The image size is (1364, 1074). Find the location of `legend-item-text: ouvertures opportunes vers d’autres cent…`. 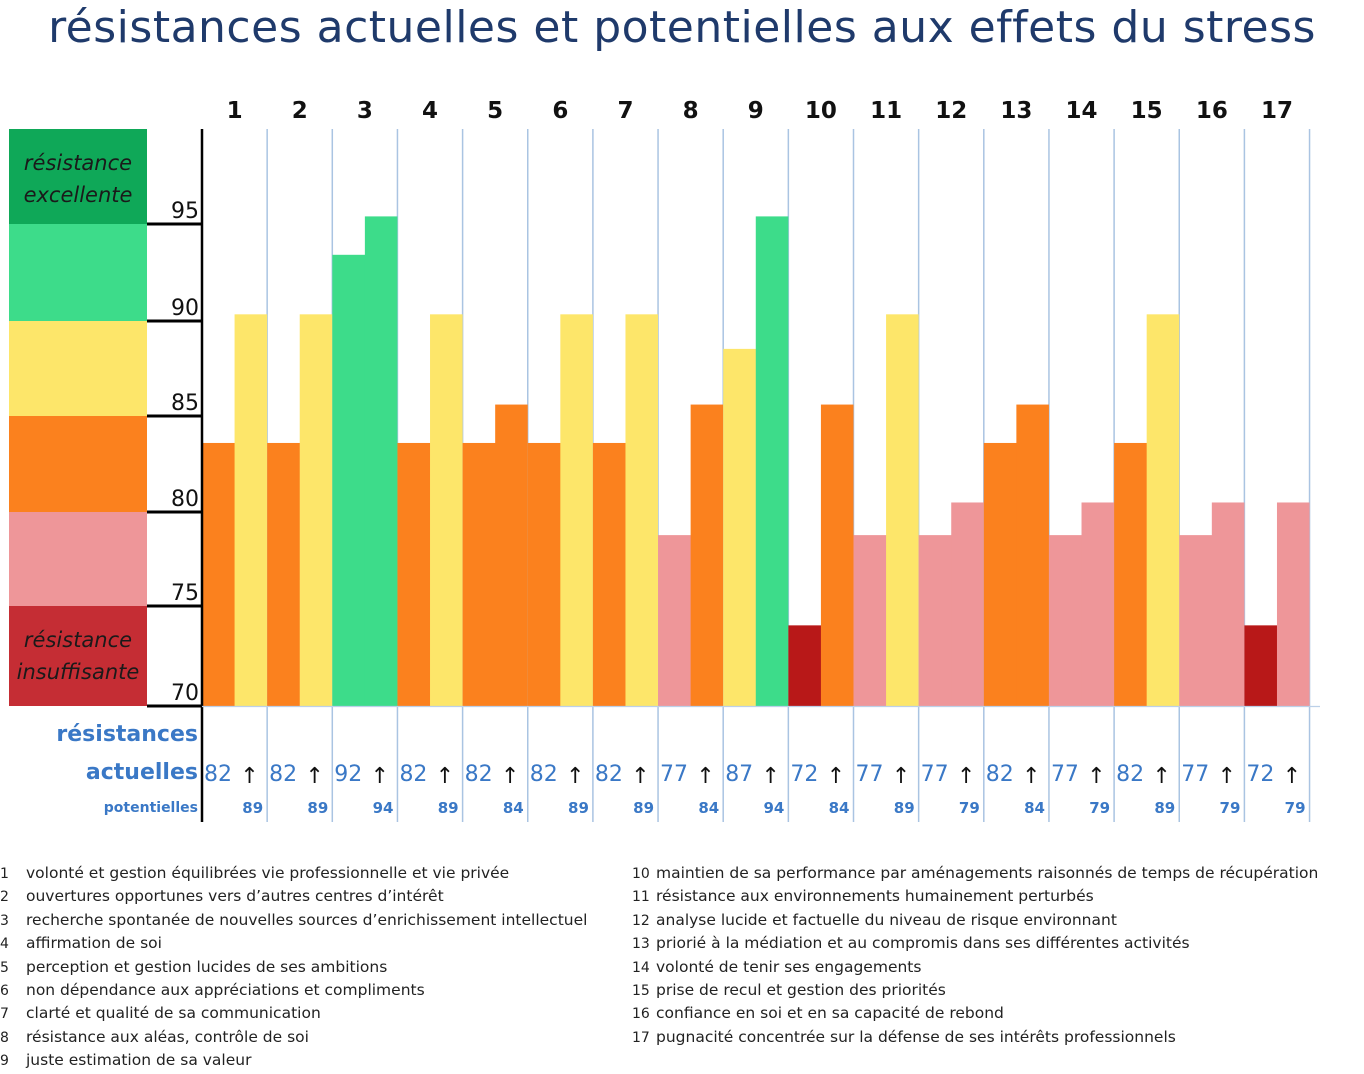

legend-item-text: ouvertures opportunes vers d’autres cent… is located at coordinates (235, 896).